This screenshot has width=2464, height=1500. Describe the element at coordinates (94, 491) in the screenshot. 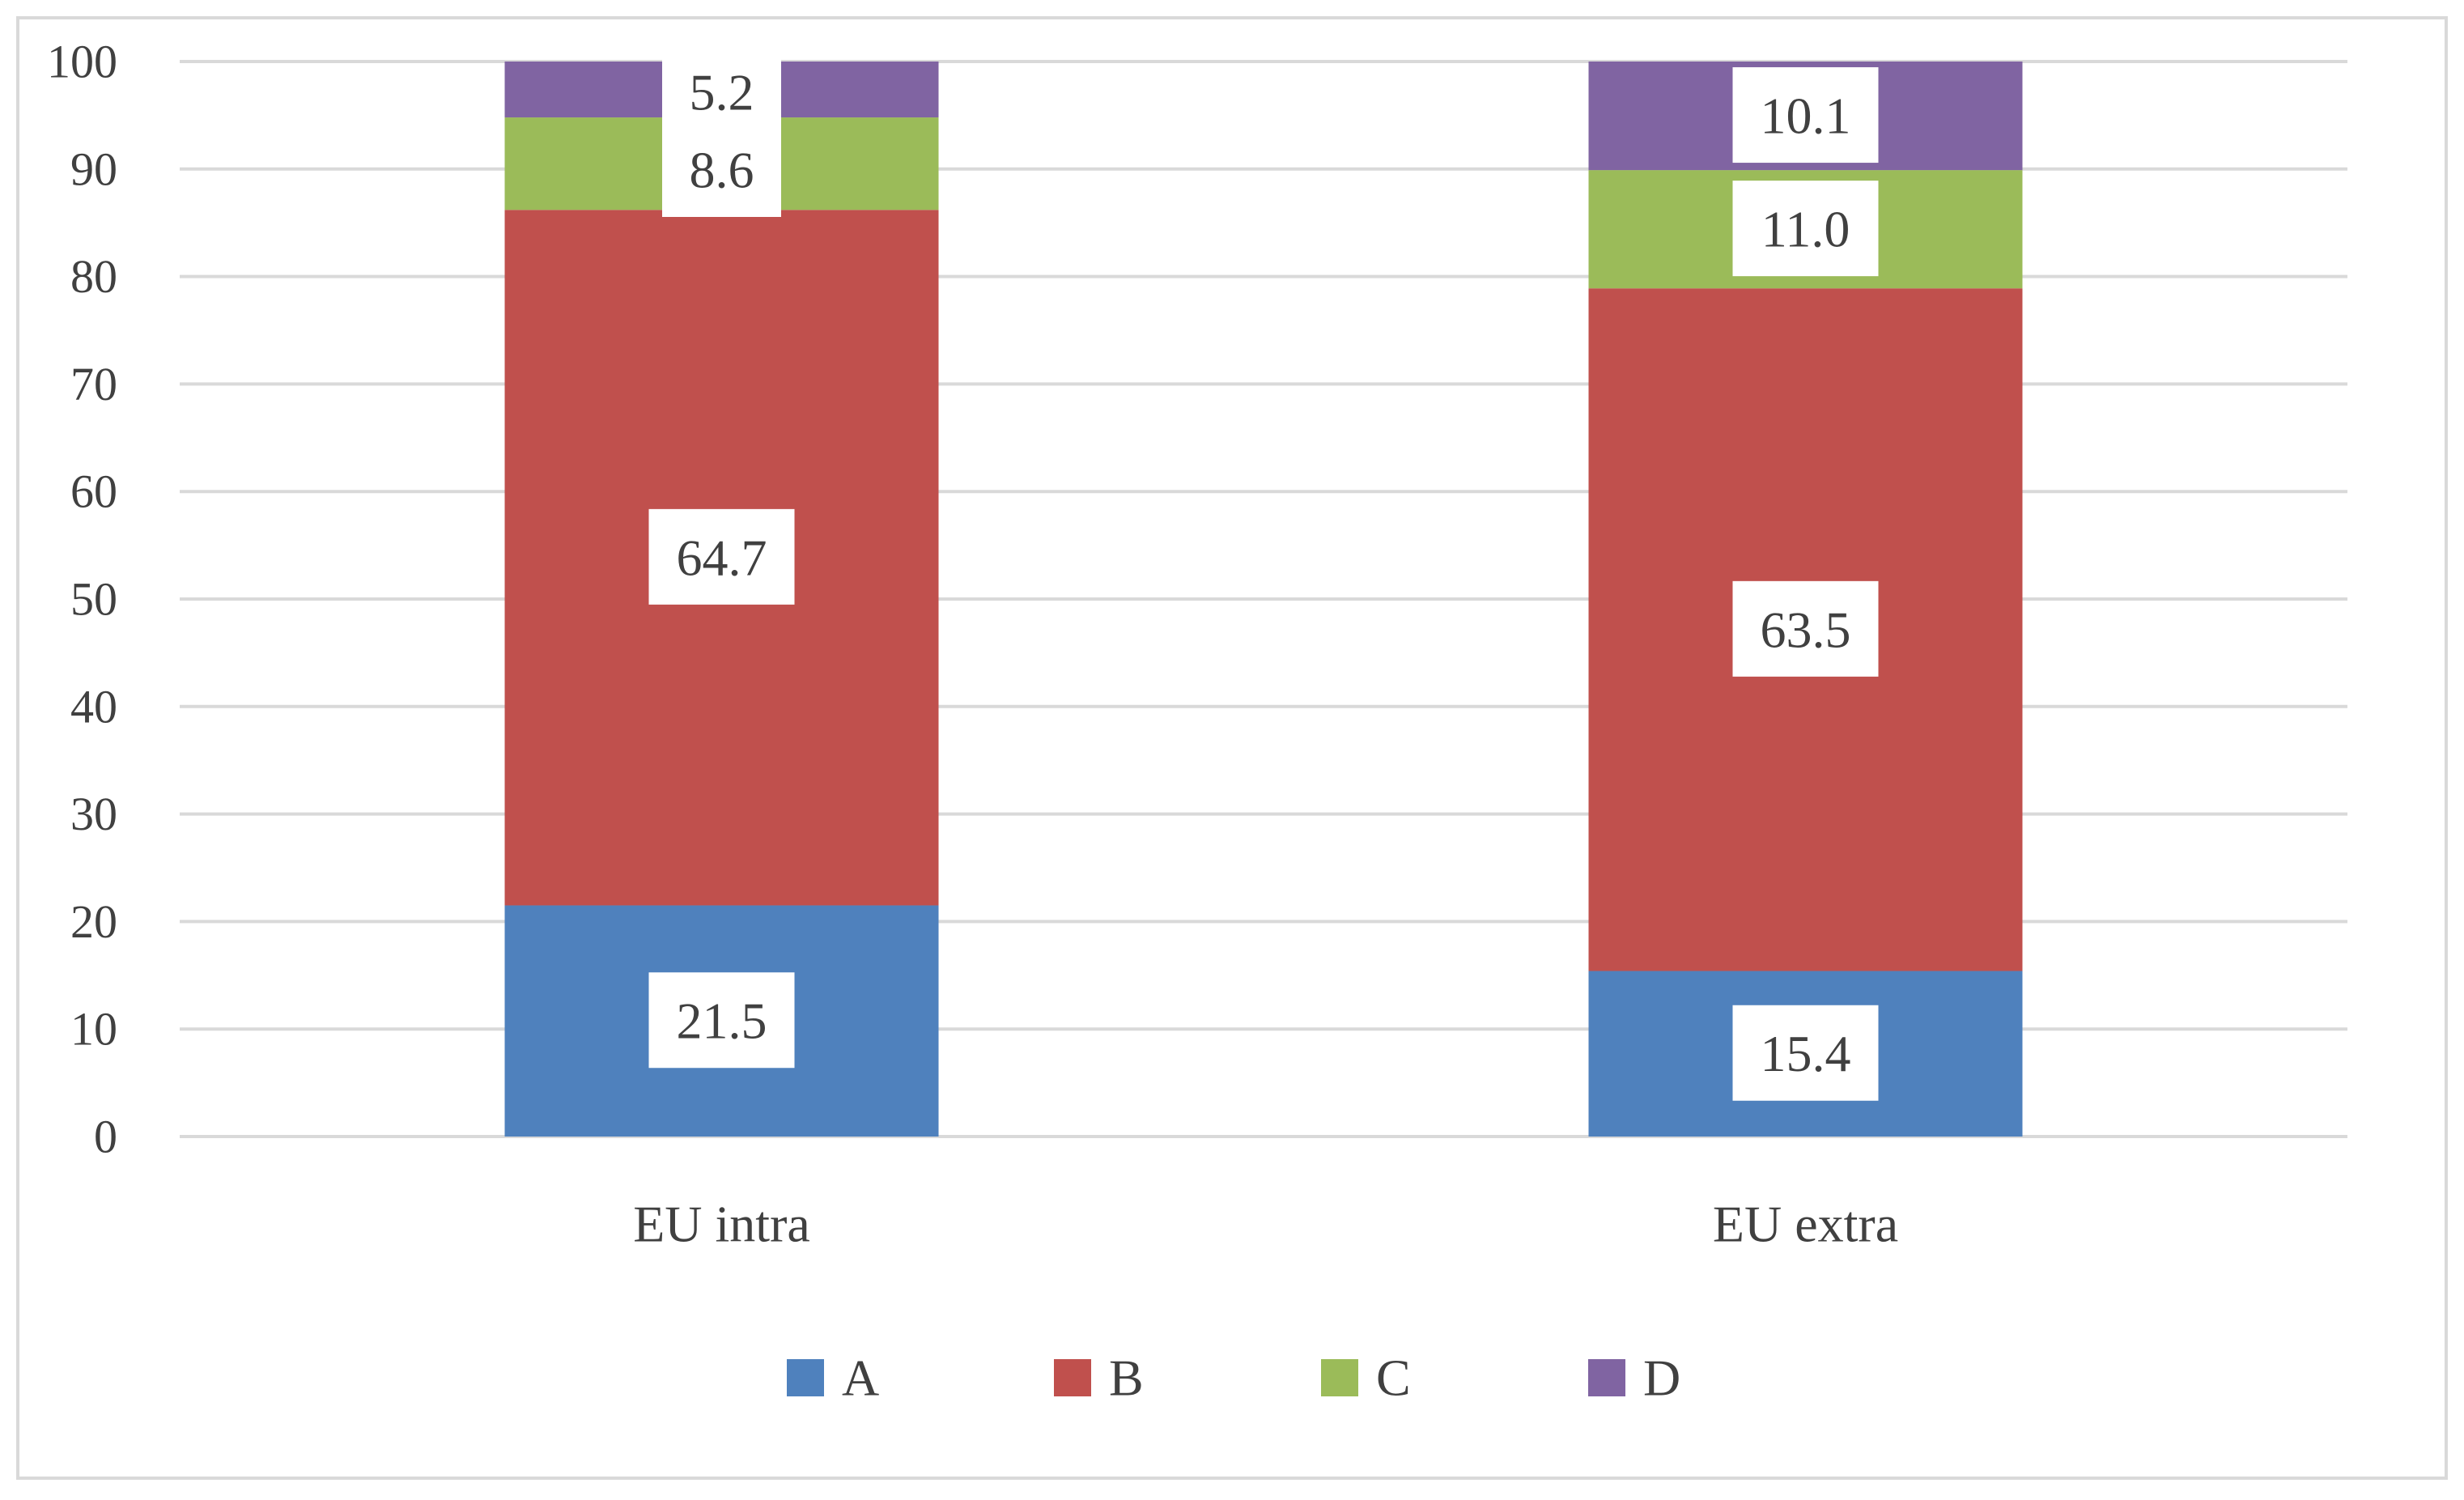

I see `y-tick-label: 60` at that location.